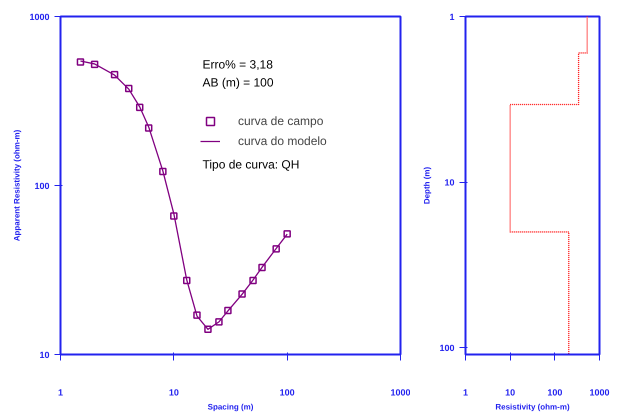 This screenshot has width=629, height=414. Describe the element at coordinates (282, 141) in the screenshot. I see `legend-label: curva do modelo` at that location.